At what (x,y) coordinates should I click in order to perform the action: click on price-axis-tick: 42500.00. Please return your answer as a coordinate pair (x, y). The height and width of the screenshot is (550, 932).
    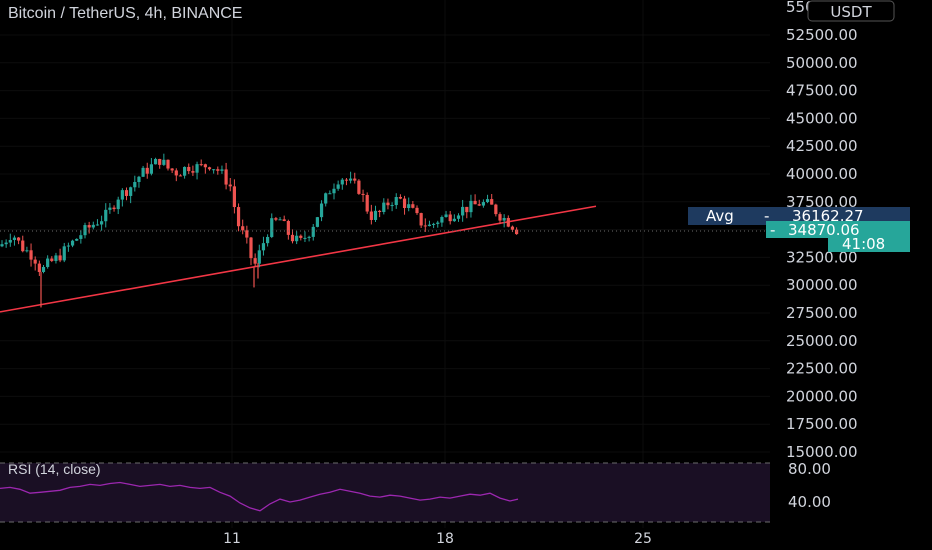
    Looking at the image, I should click on (822, 146).